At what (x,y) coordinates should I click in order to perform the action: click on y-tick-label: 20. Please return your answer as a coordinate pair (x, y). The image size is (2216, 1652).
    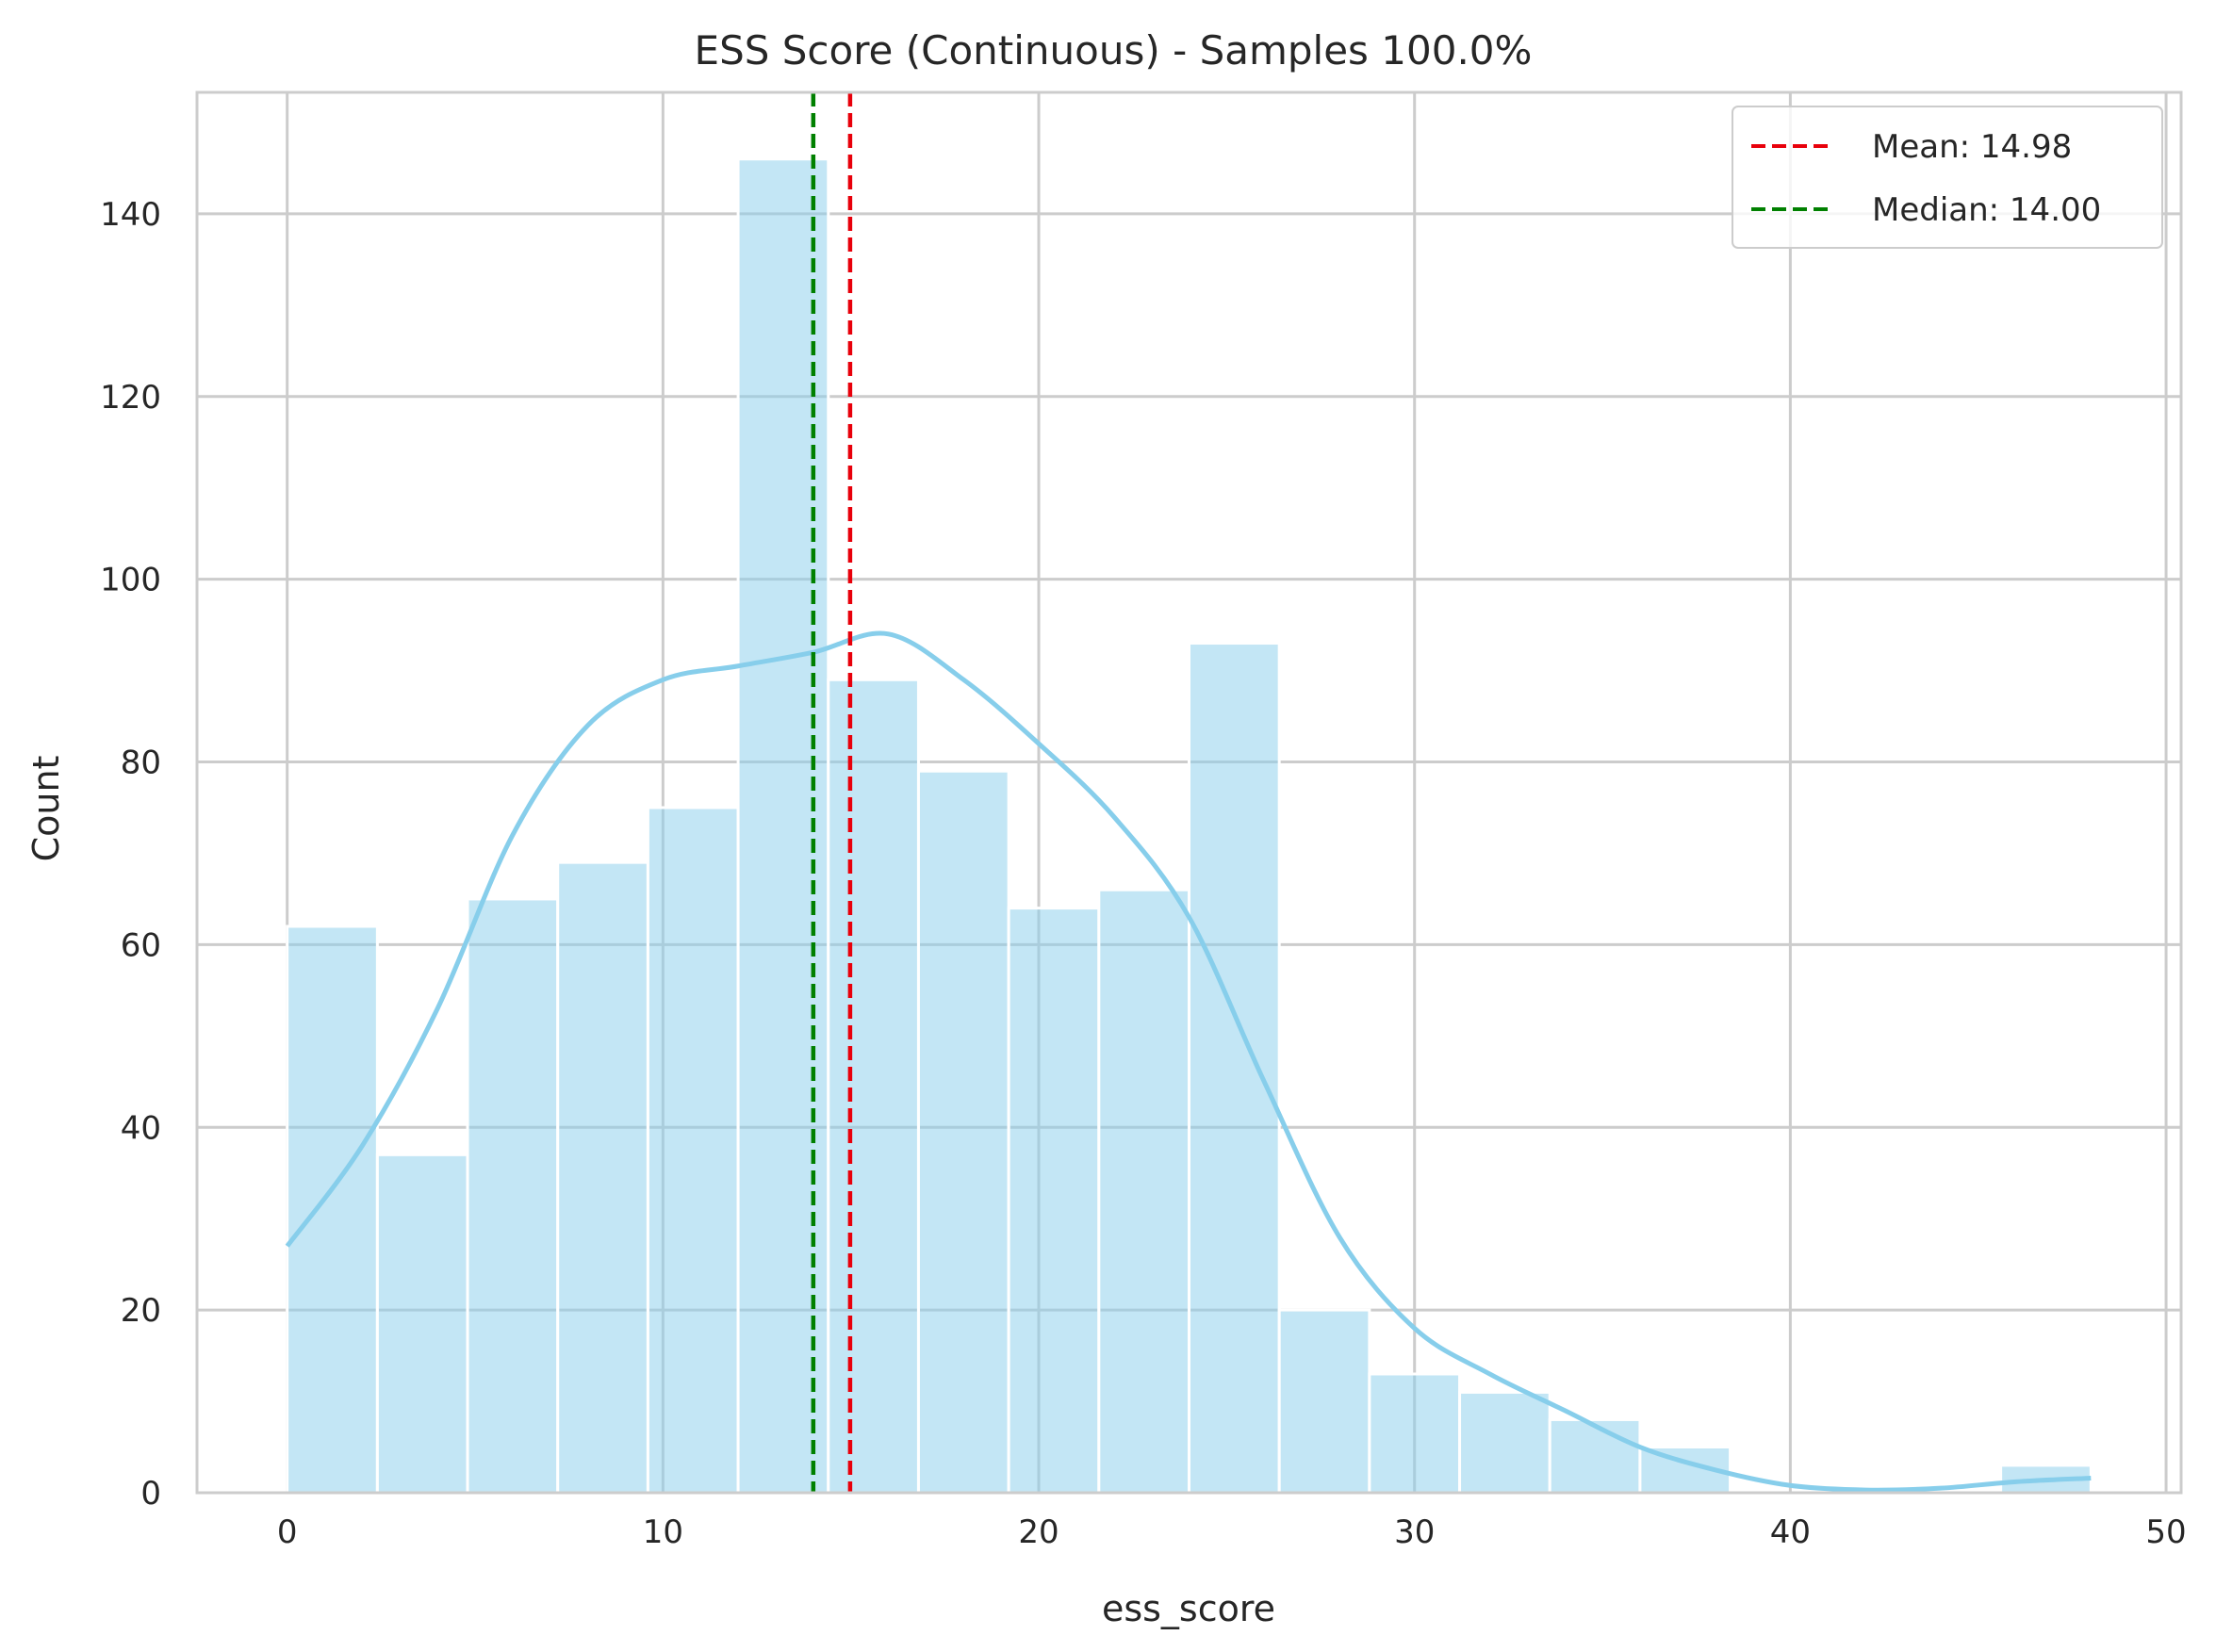
    Looking at the image, I should click on (141, 1311).